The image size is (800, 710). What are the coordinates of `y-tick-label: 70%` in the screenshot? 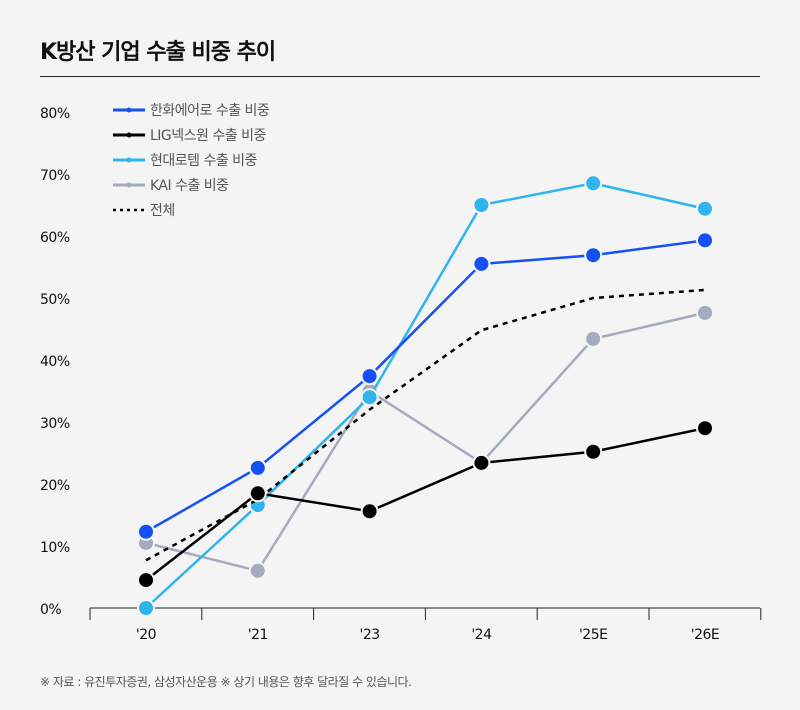 It's located at (55, 176).